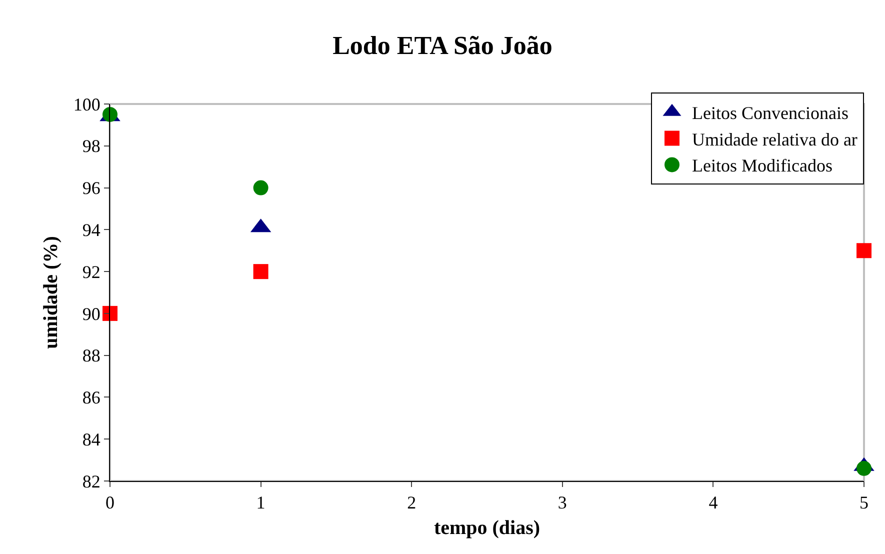 The height and width of the screenshot is (554, 885). I want to click on y-tick-label: 98, so click(91, 146).